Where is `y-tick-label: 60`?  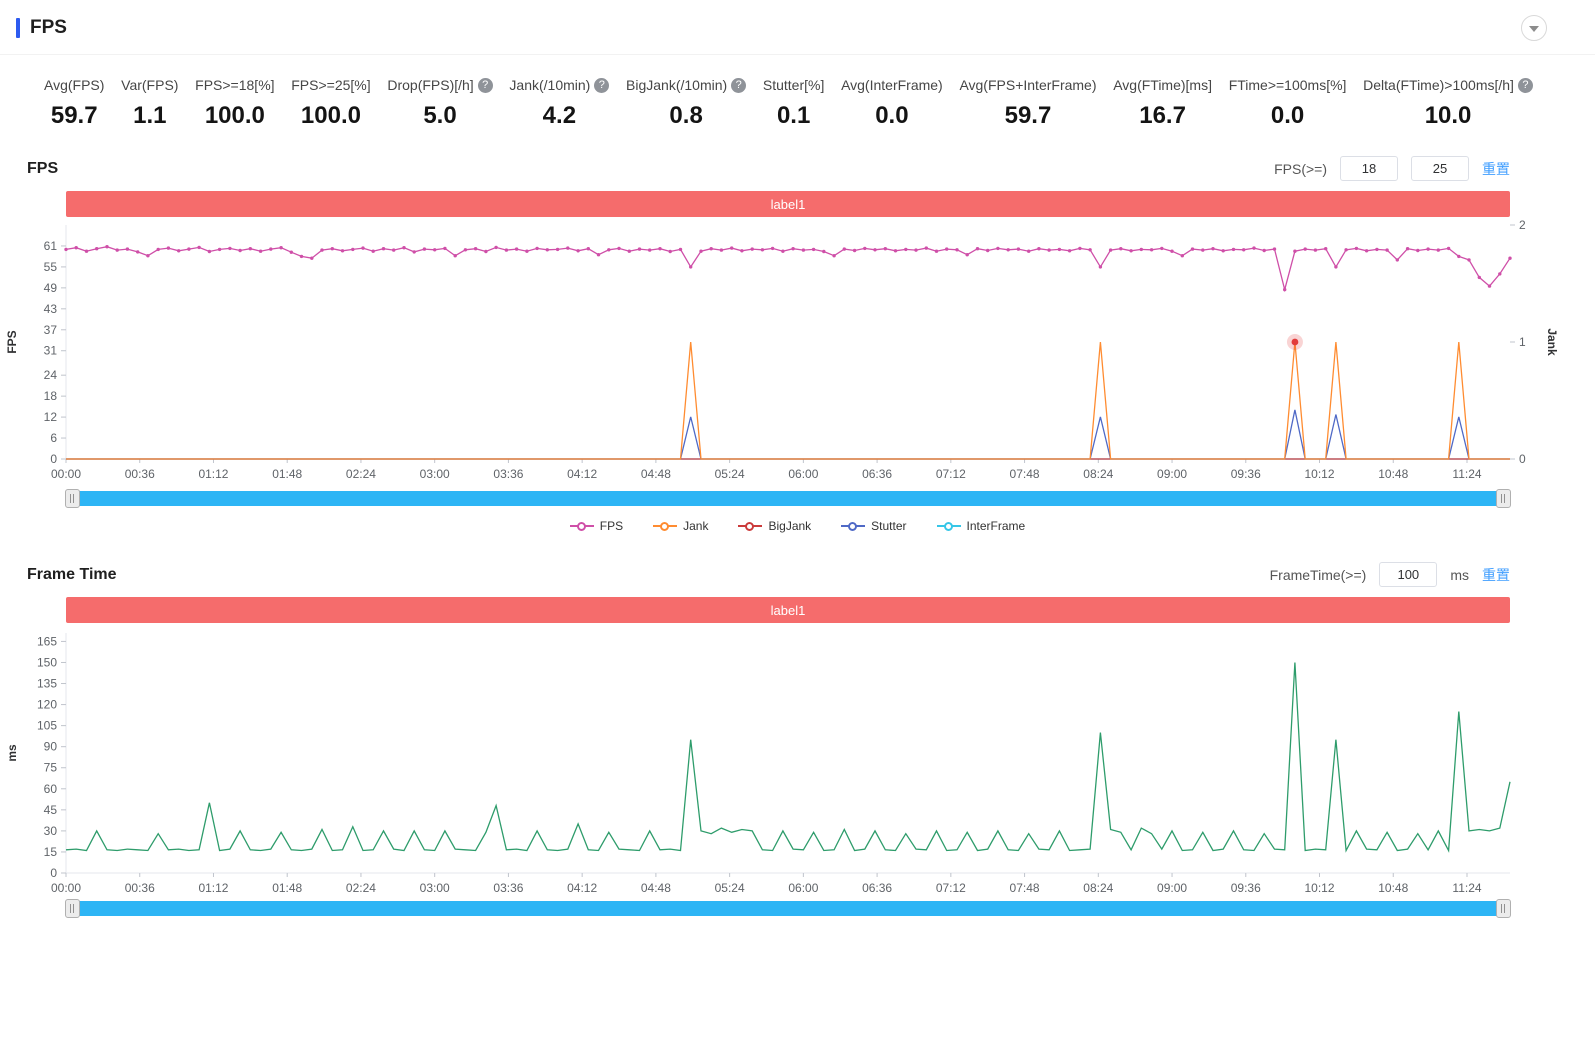
y-tick-label: 60 is located at coordinates (51, 789).